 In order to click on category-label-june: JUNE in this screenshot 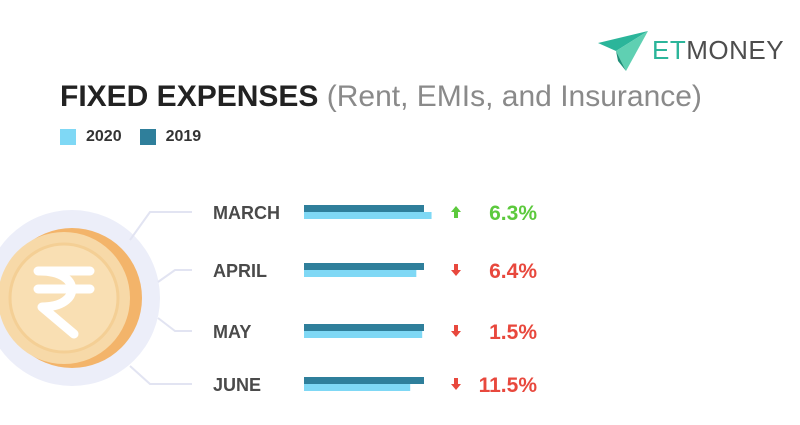, I will do `click(237, 385)`.